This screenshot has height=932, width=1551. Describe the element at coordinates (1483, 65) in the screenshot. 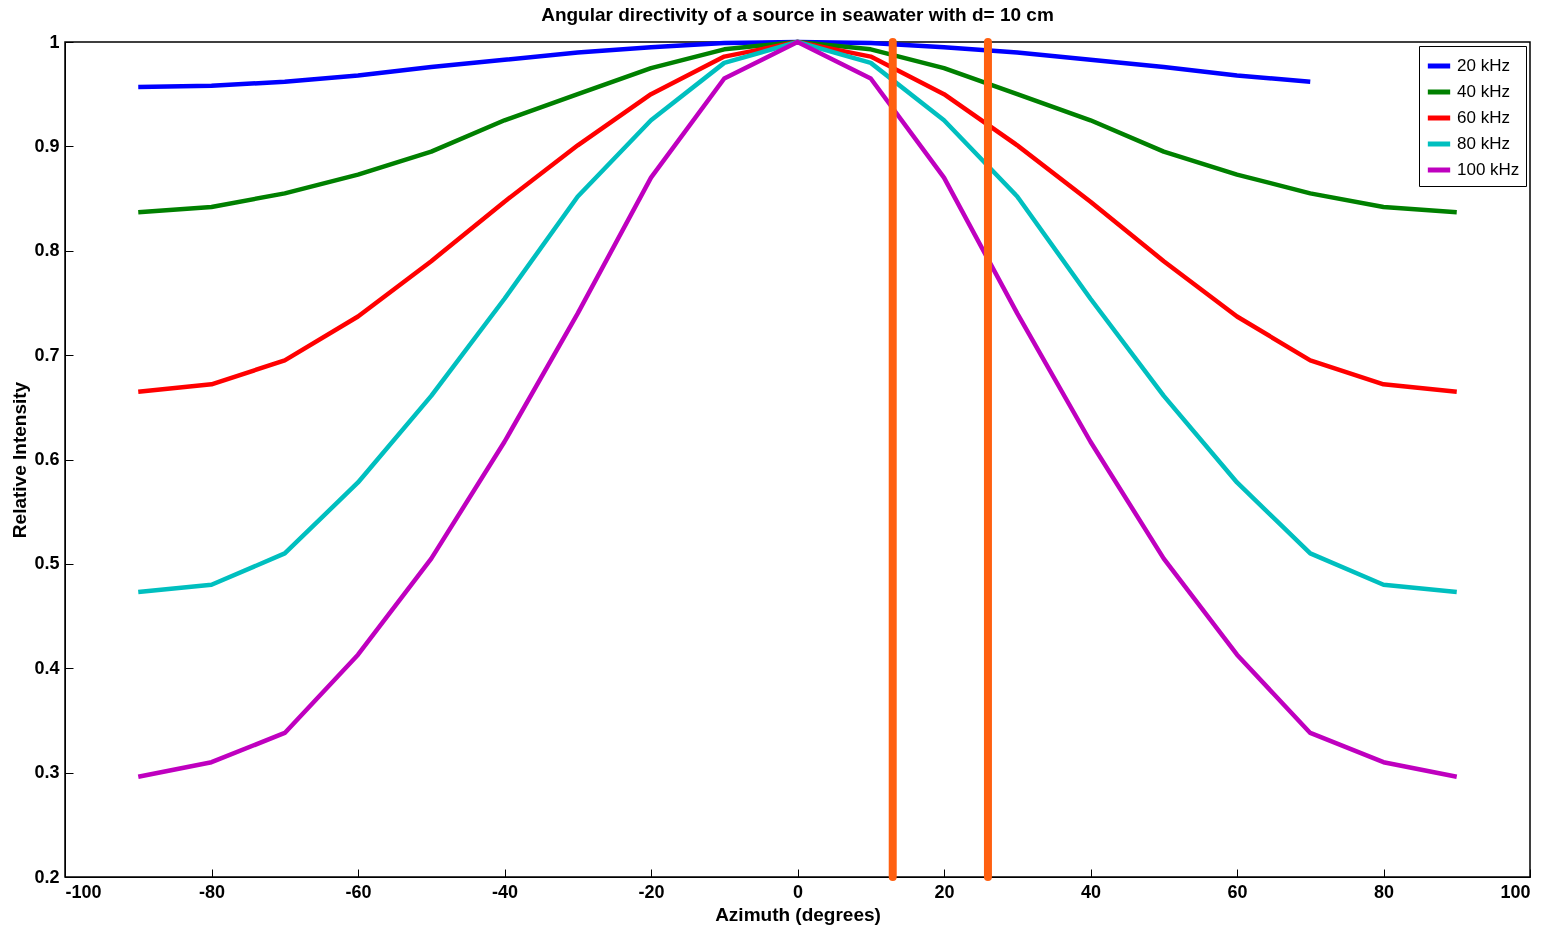

I see `legend-label: 20 kHz` at that location.